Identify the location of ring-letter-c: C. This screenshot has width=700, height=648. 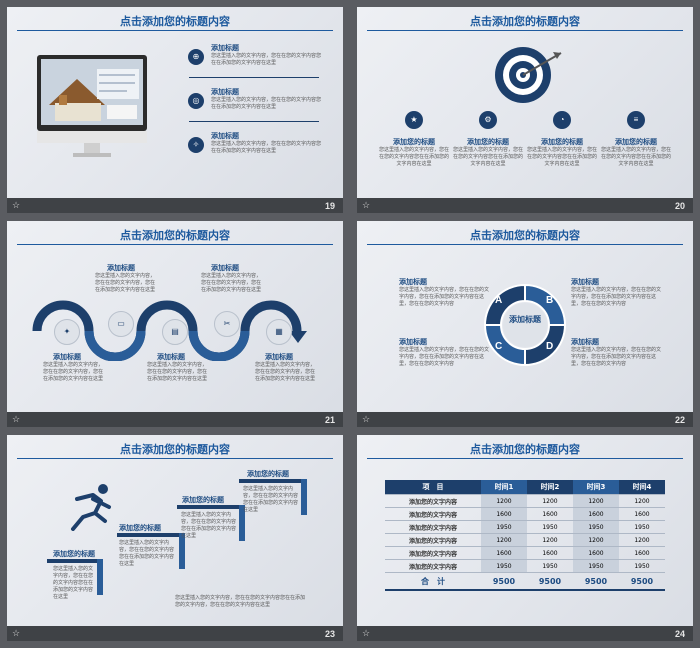
(499, 346).